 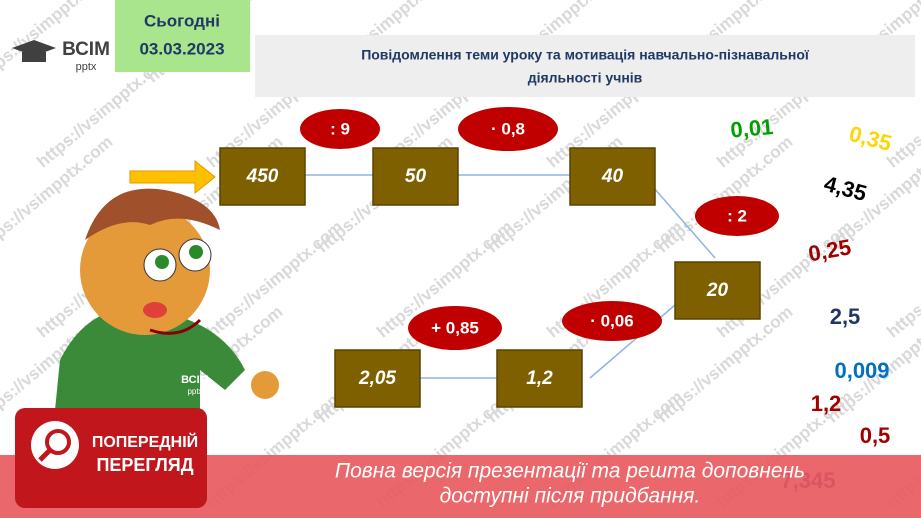 I want to click on banner-message: доступні після придбання., so click(x=570, y=496).